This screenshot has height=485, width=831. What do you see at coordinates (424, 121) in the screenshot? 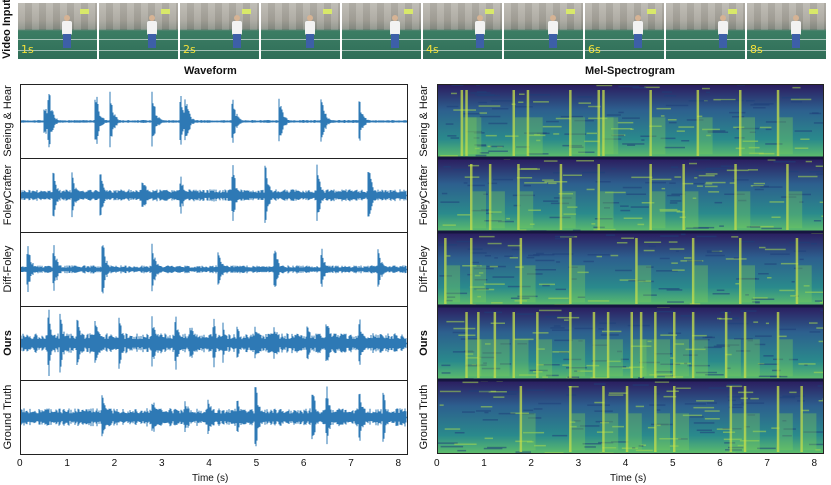
I see `spectrogram-row-label: Seeing & Hear` at bounding box center [424, 121].